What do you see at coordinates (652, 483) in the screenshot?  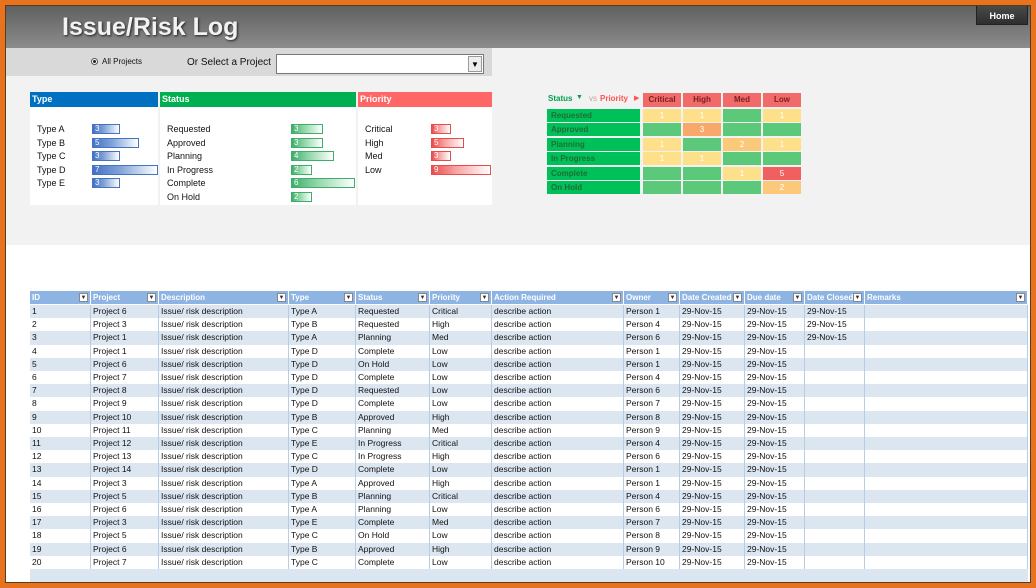 I see `table-cell: Person 1` at bounding box center [652, 483].